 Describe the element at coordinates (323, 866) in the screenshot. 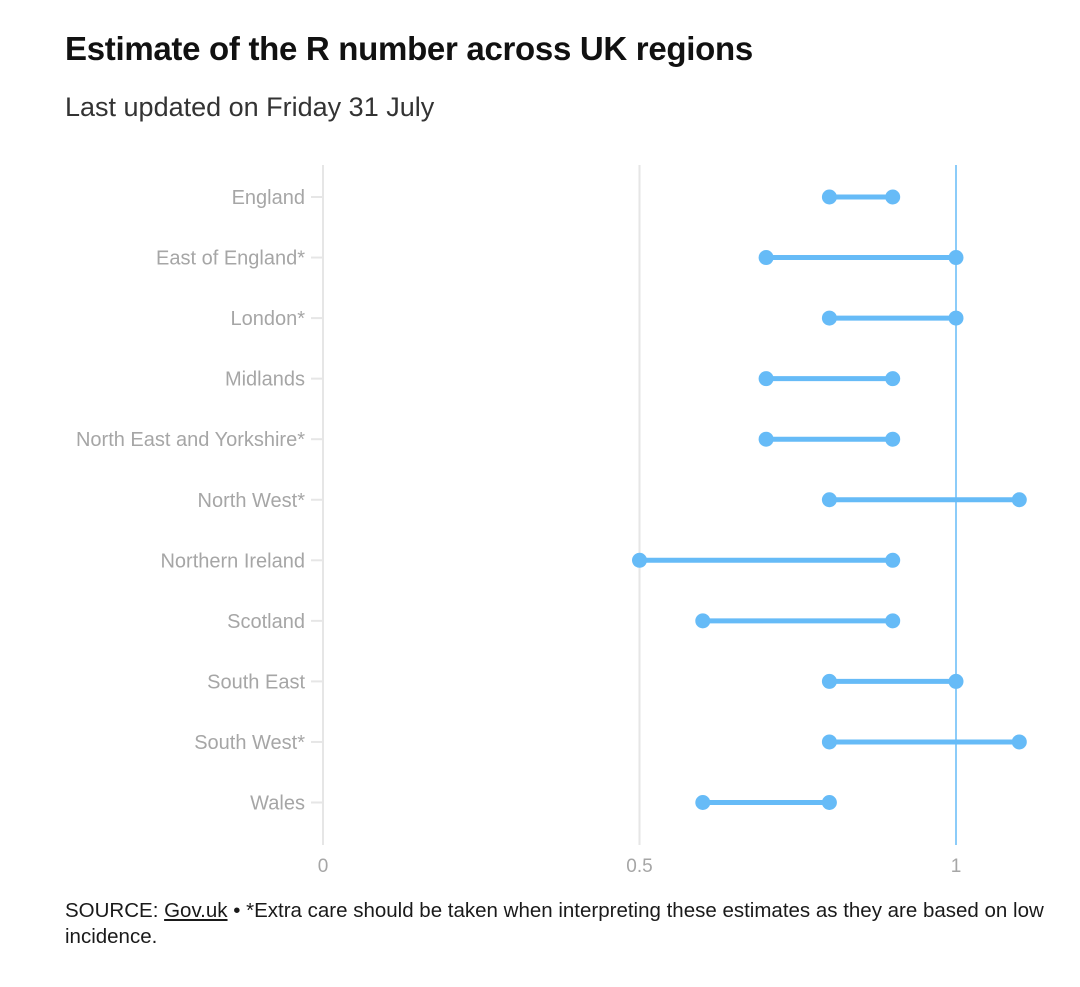

I see `x-tick-label: 0` at that location.